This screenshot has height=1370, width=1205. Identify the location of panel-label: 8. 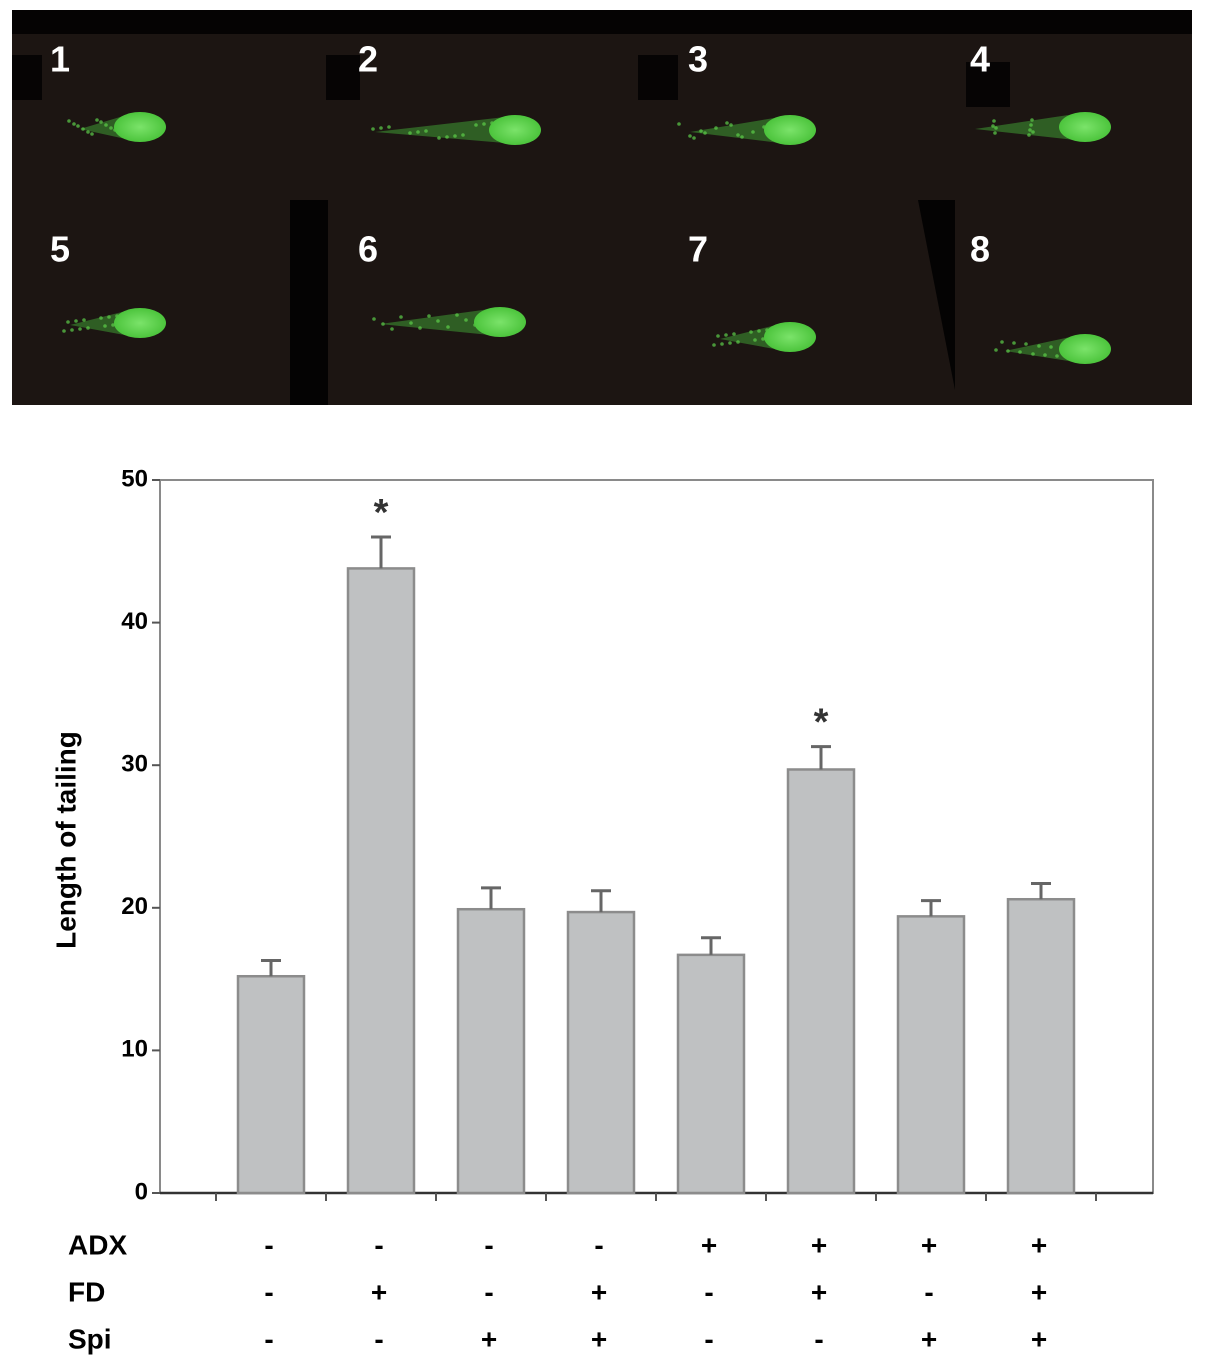
(980, 249).